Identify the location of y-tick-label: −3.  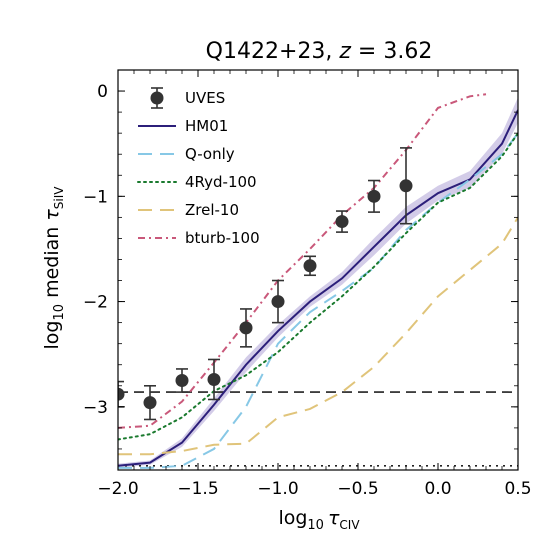
(95, 408).